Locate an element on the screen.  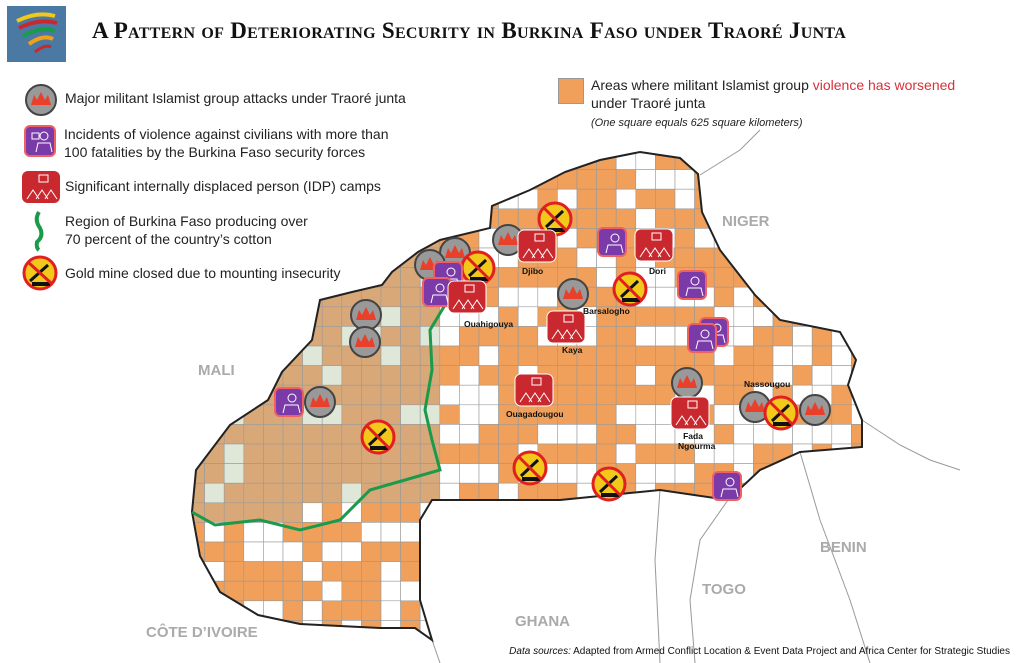
gold-mine-closed-icon is located at coordinates (781, 413).